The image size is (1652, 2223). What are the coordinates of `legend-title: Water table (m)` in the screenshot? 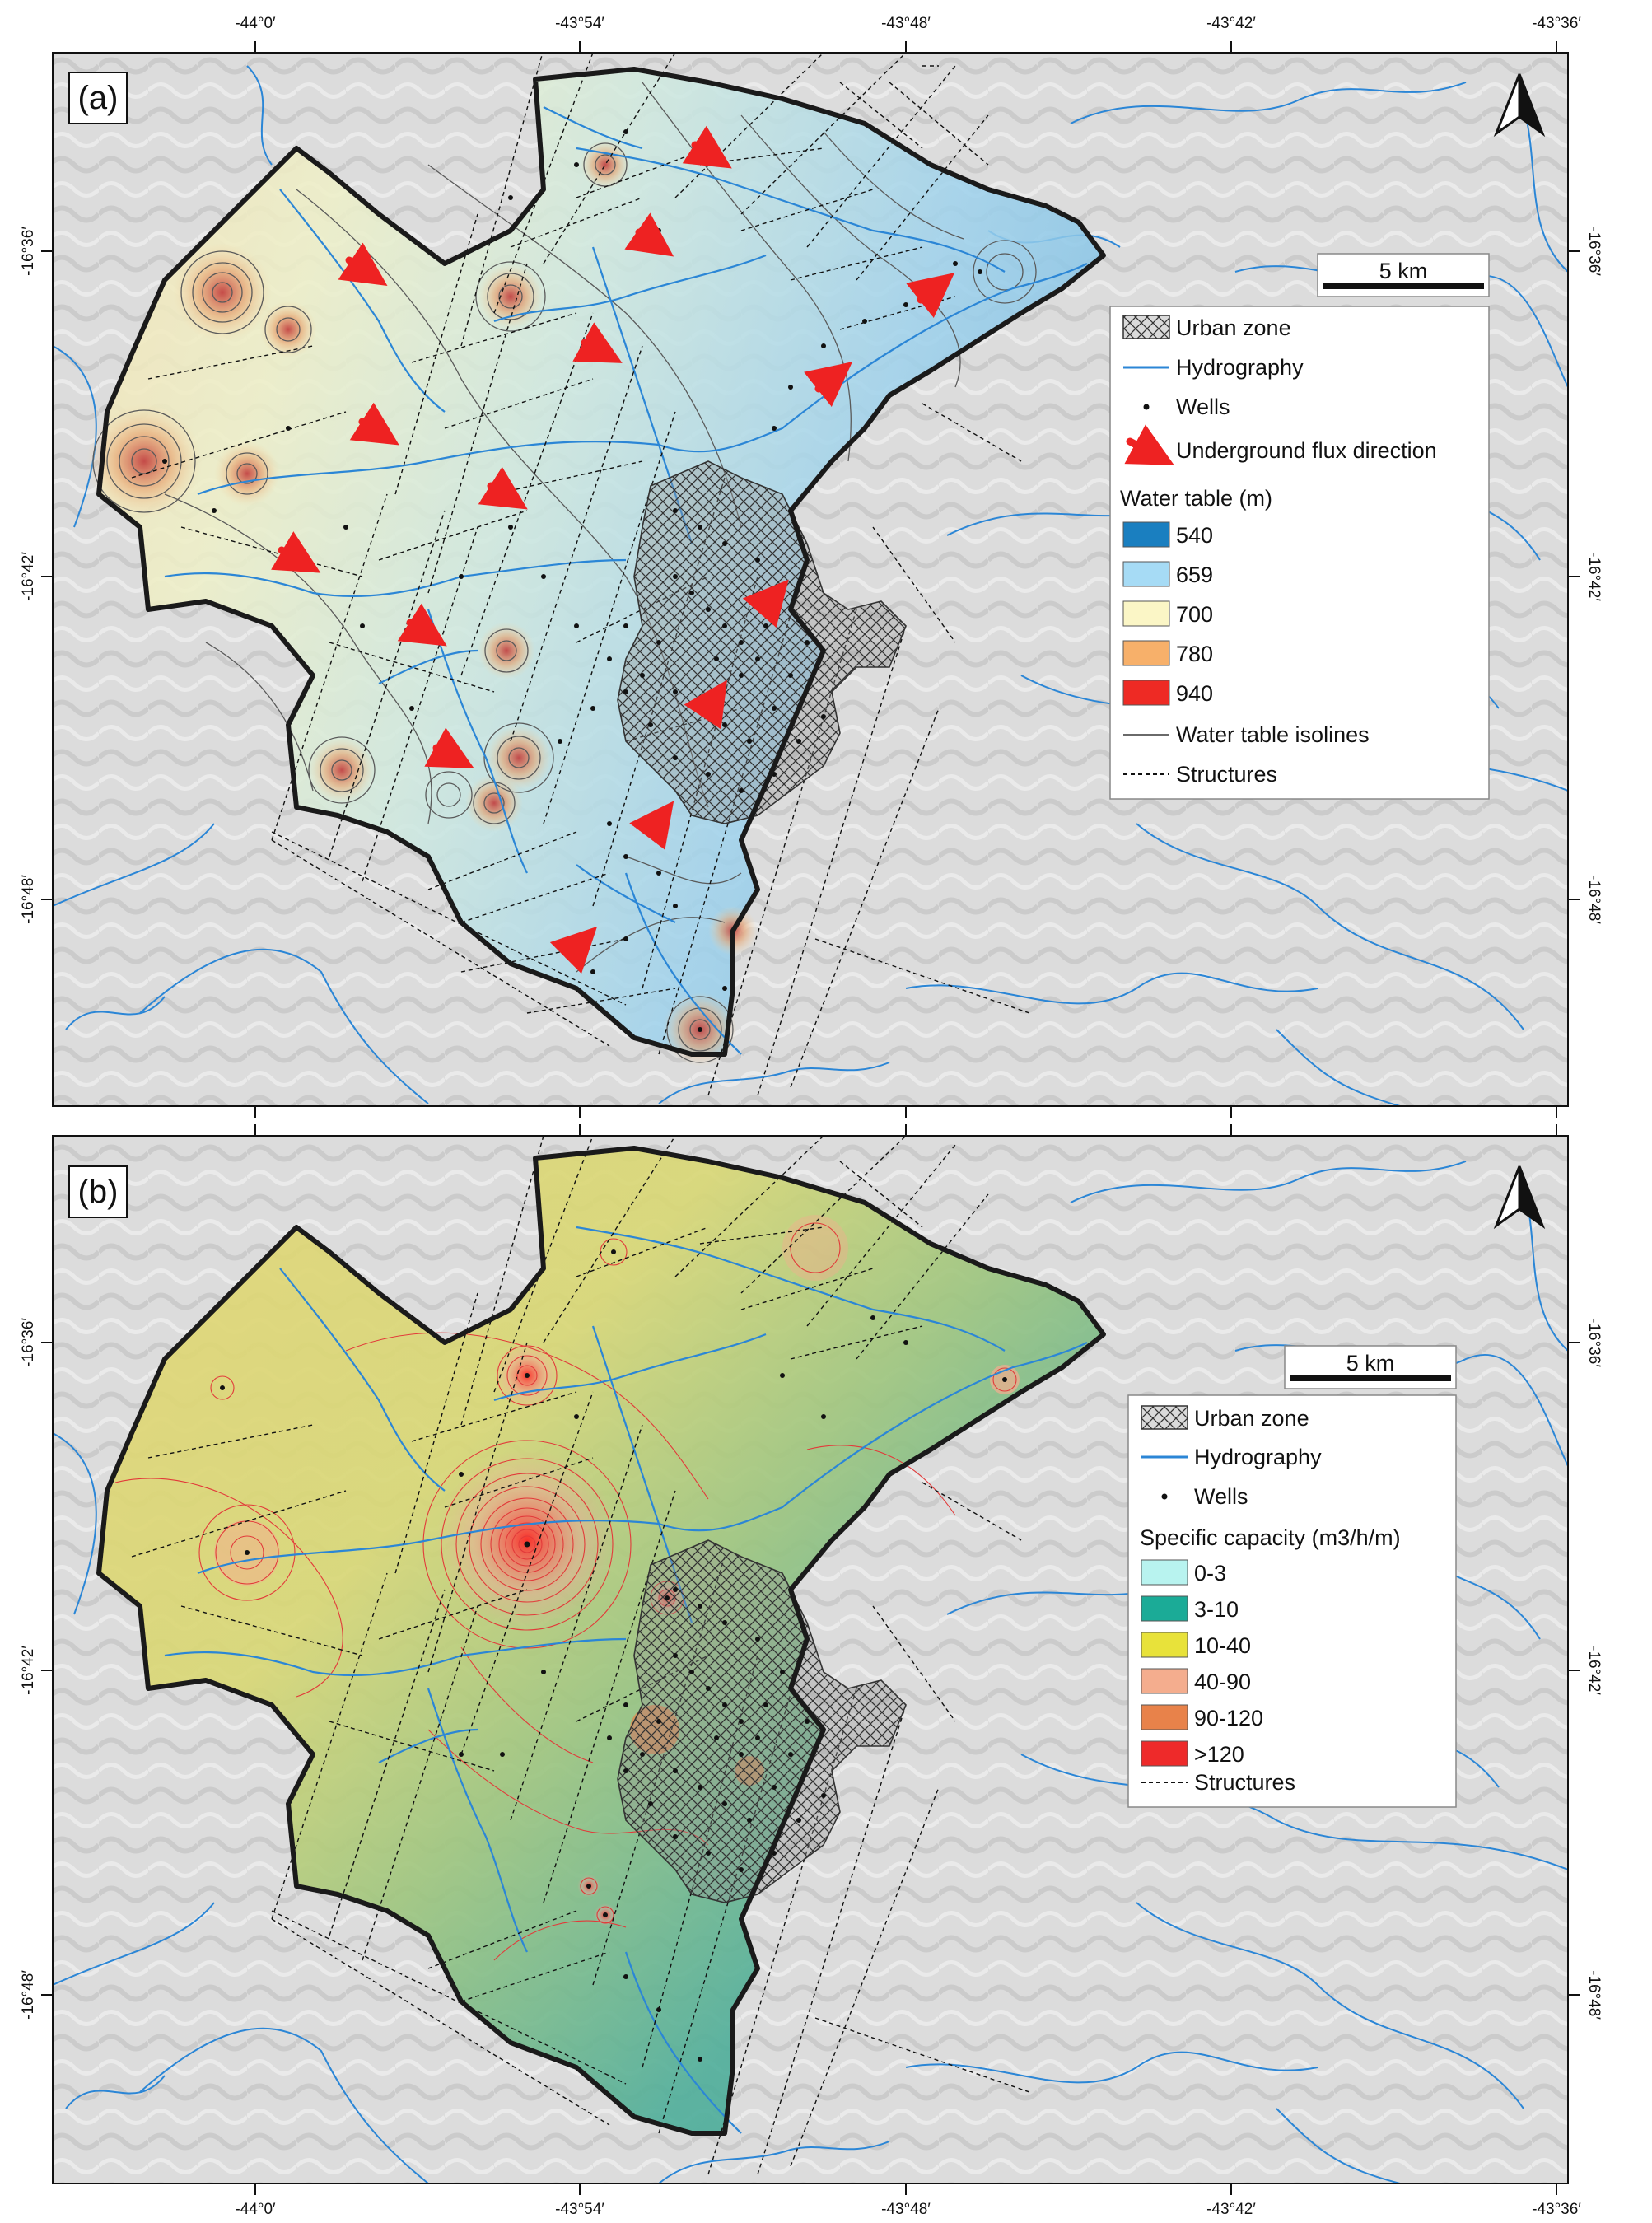 It's located at (1196, 498).